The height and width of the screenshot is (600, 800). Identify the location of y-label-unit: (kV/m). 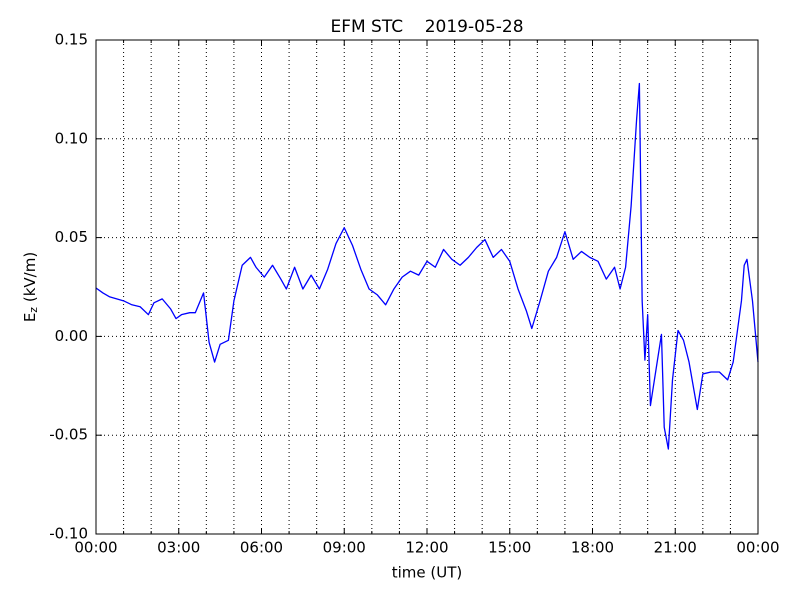
(30, 279).